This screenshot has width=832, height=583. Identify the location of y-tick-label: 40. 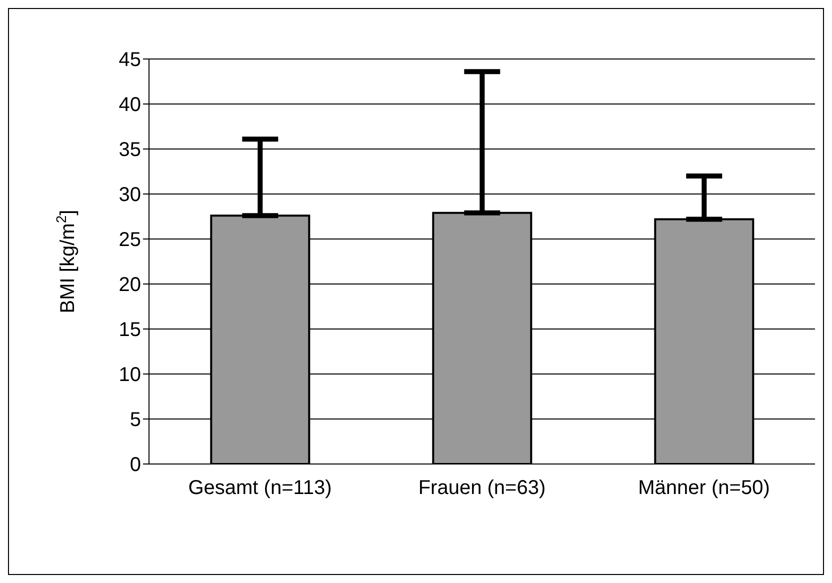
(129, 105).